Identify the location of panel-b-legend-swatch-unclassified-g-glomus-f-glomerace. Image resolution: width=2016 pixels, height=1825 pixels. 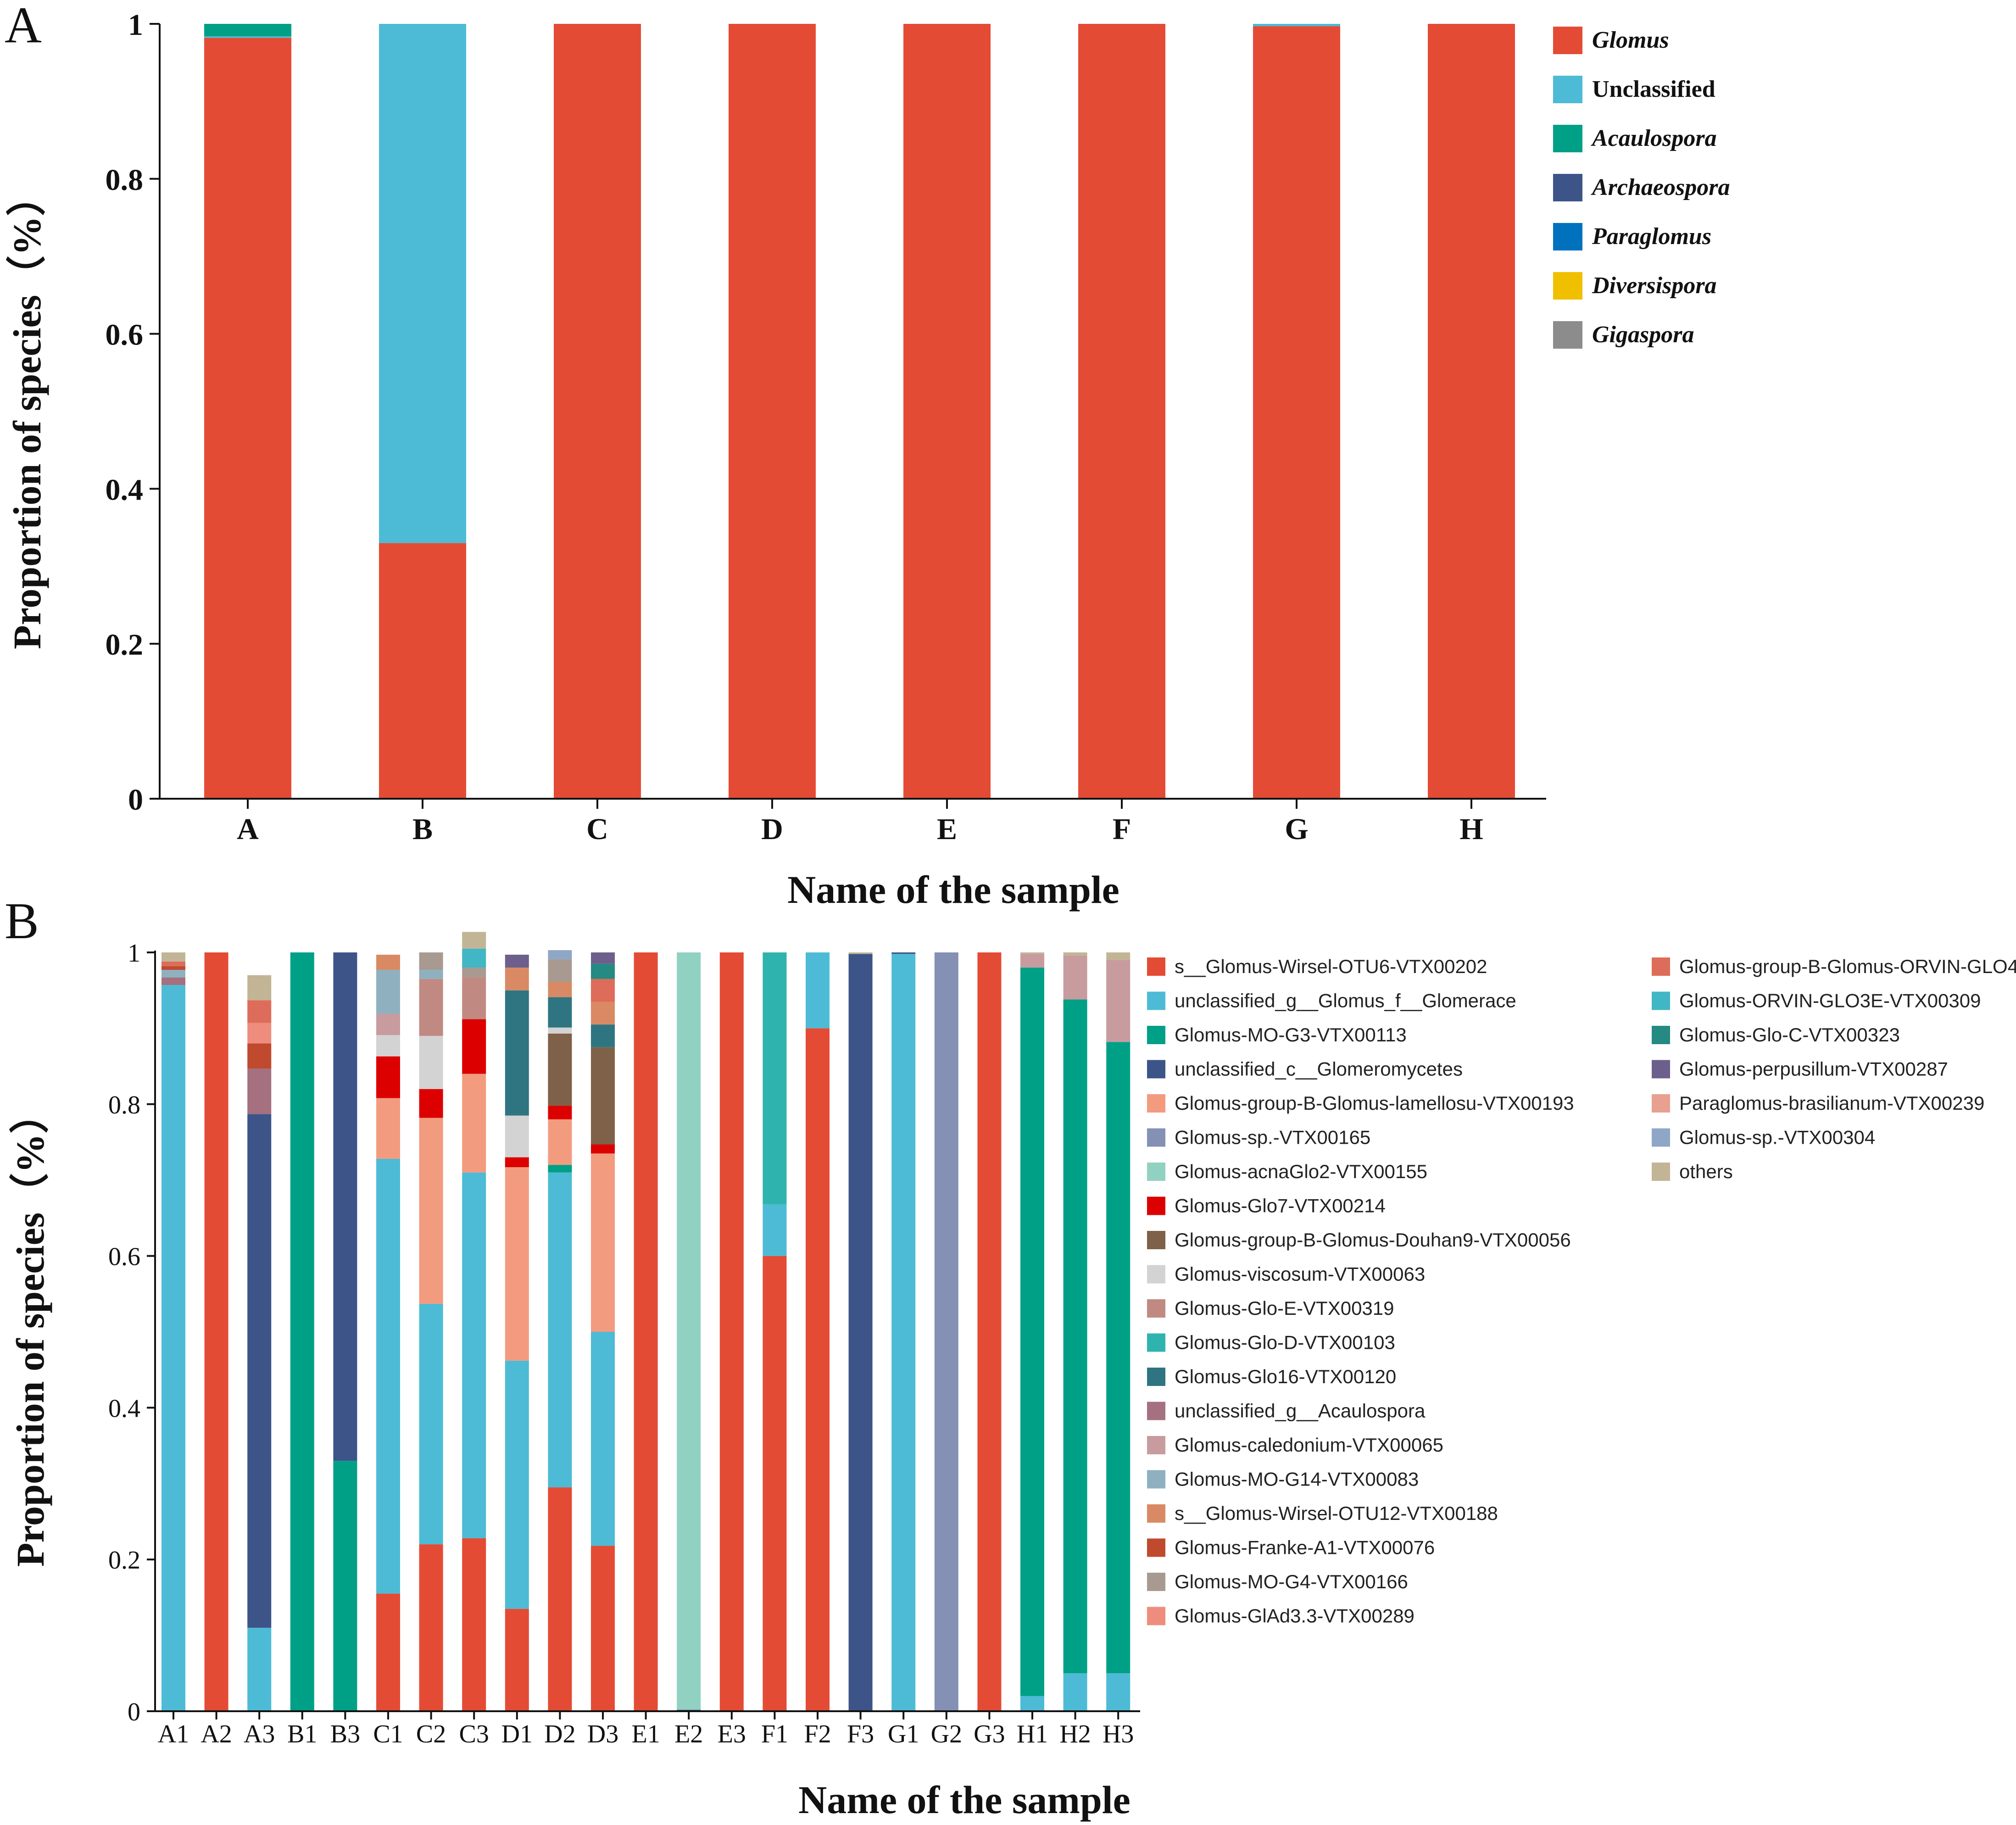
(1156, 1000).